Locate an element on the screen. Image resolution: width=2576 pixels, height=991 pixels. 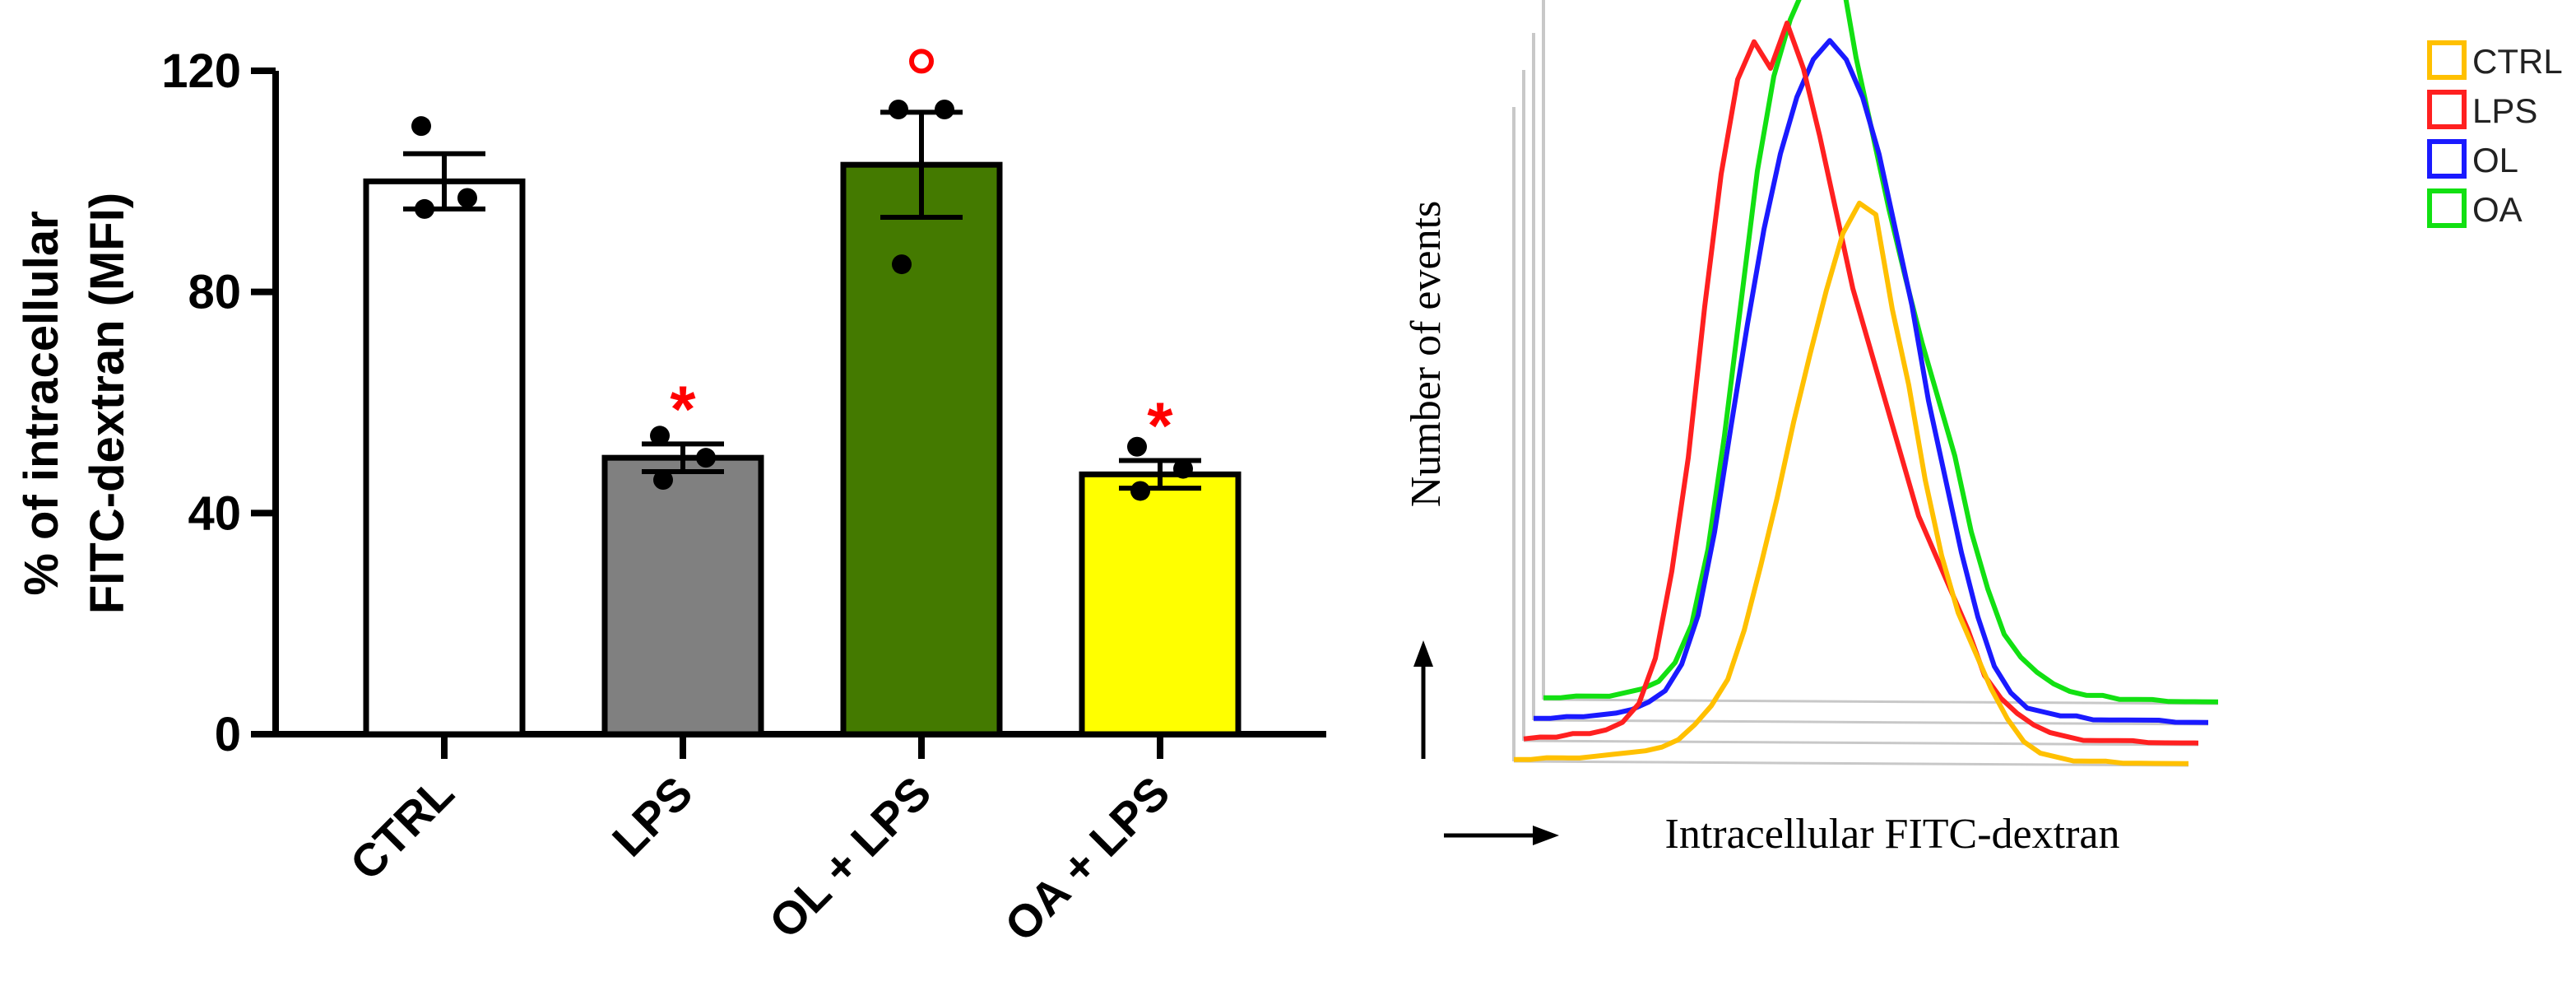
y-tick-label: 80 is located at coordinates (214, 292).